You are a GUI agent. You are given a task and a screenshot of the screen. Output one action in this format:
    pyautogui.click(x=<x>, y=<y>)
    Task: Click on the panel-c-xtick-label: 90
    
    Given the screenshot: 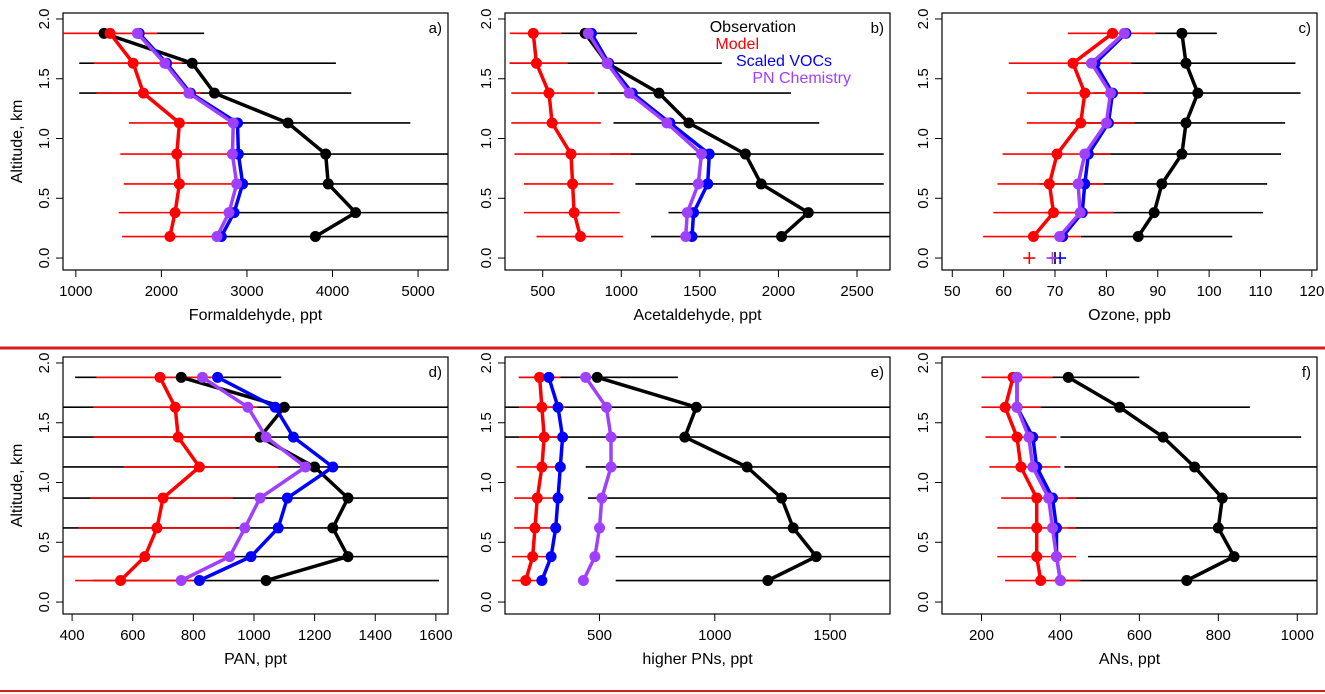 What is the action you would take?
    pyautogui.click(x=1157, y=291)
    